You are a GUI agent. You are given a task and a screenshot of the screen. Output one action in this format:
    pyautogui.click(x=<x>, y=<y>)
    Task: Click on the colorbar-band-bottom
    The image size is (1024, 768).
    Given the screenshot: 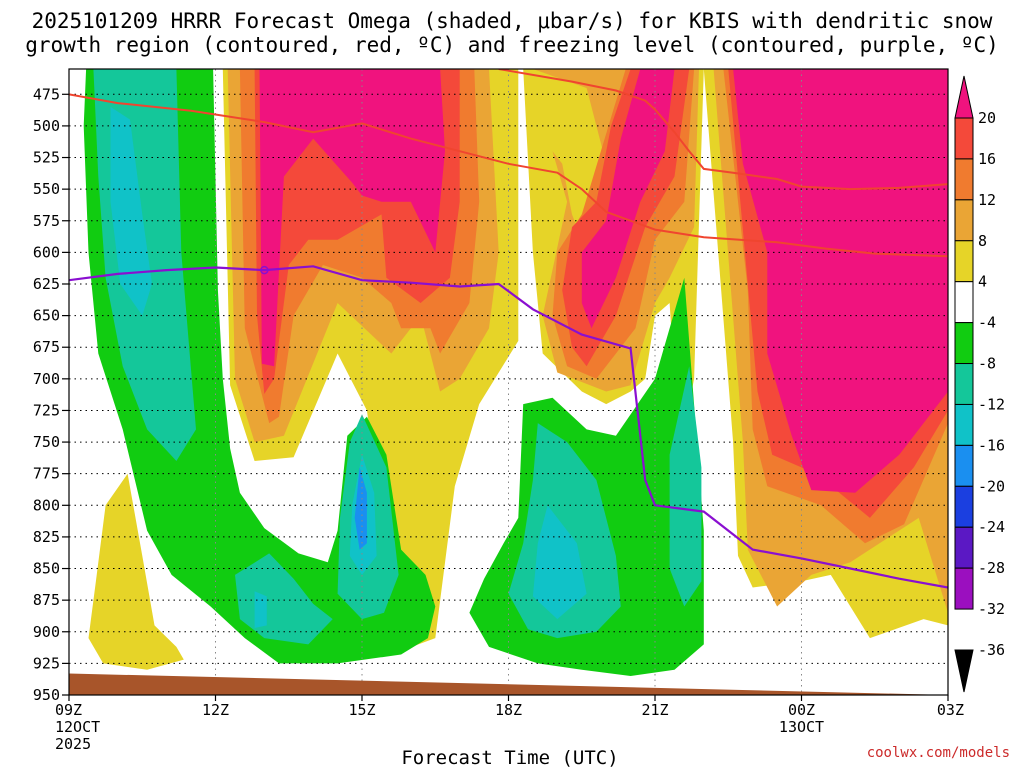 What is the action you would take?
    pyautogui.click(x=964, y=671)
    